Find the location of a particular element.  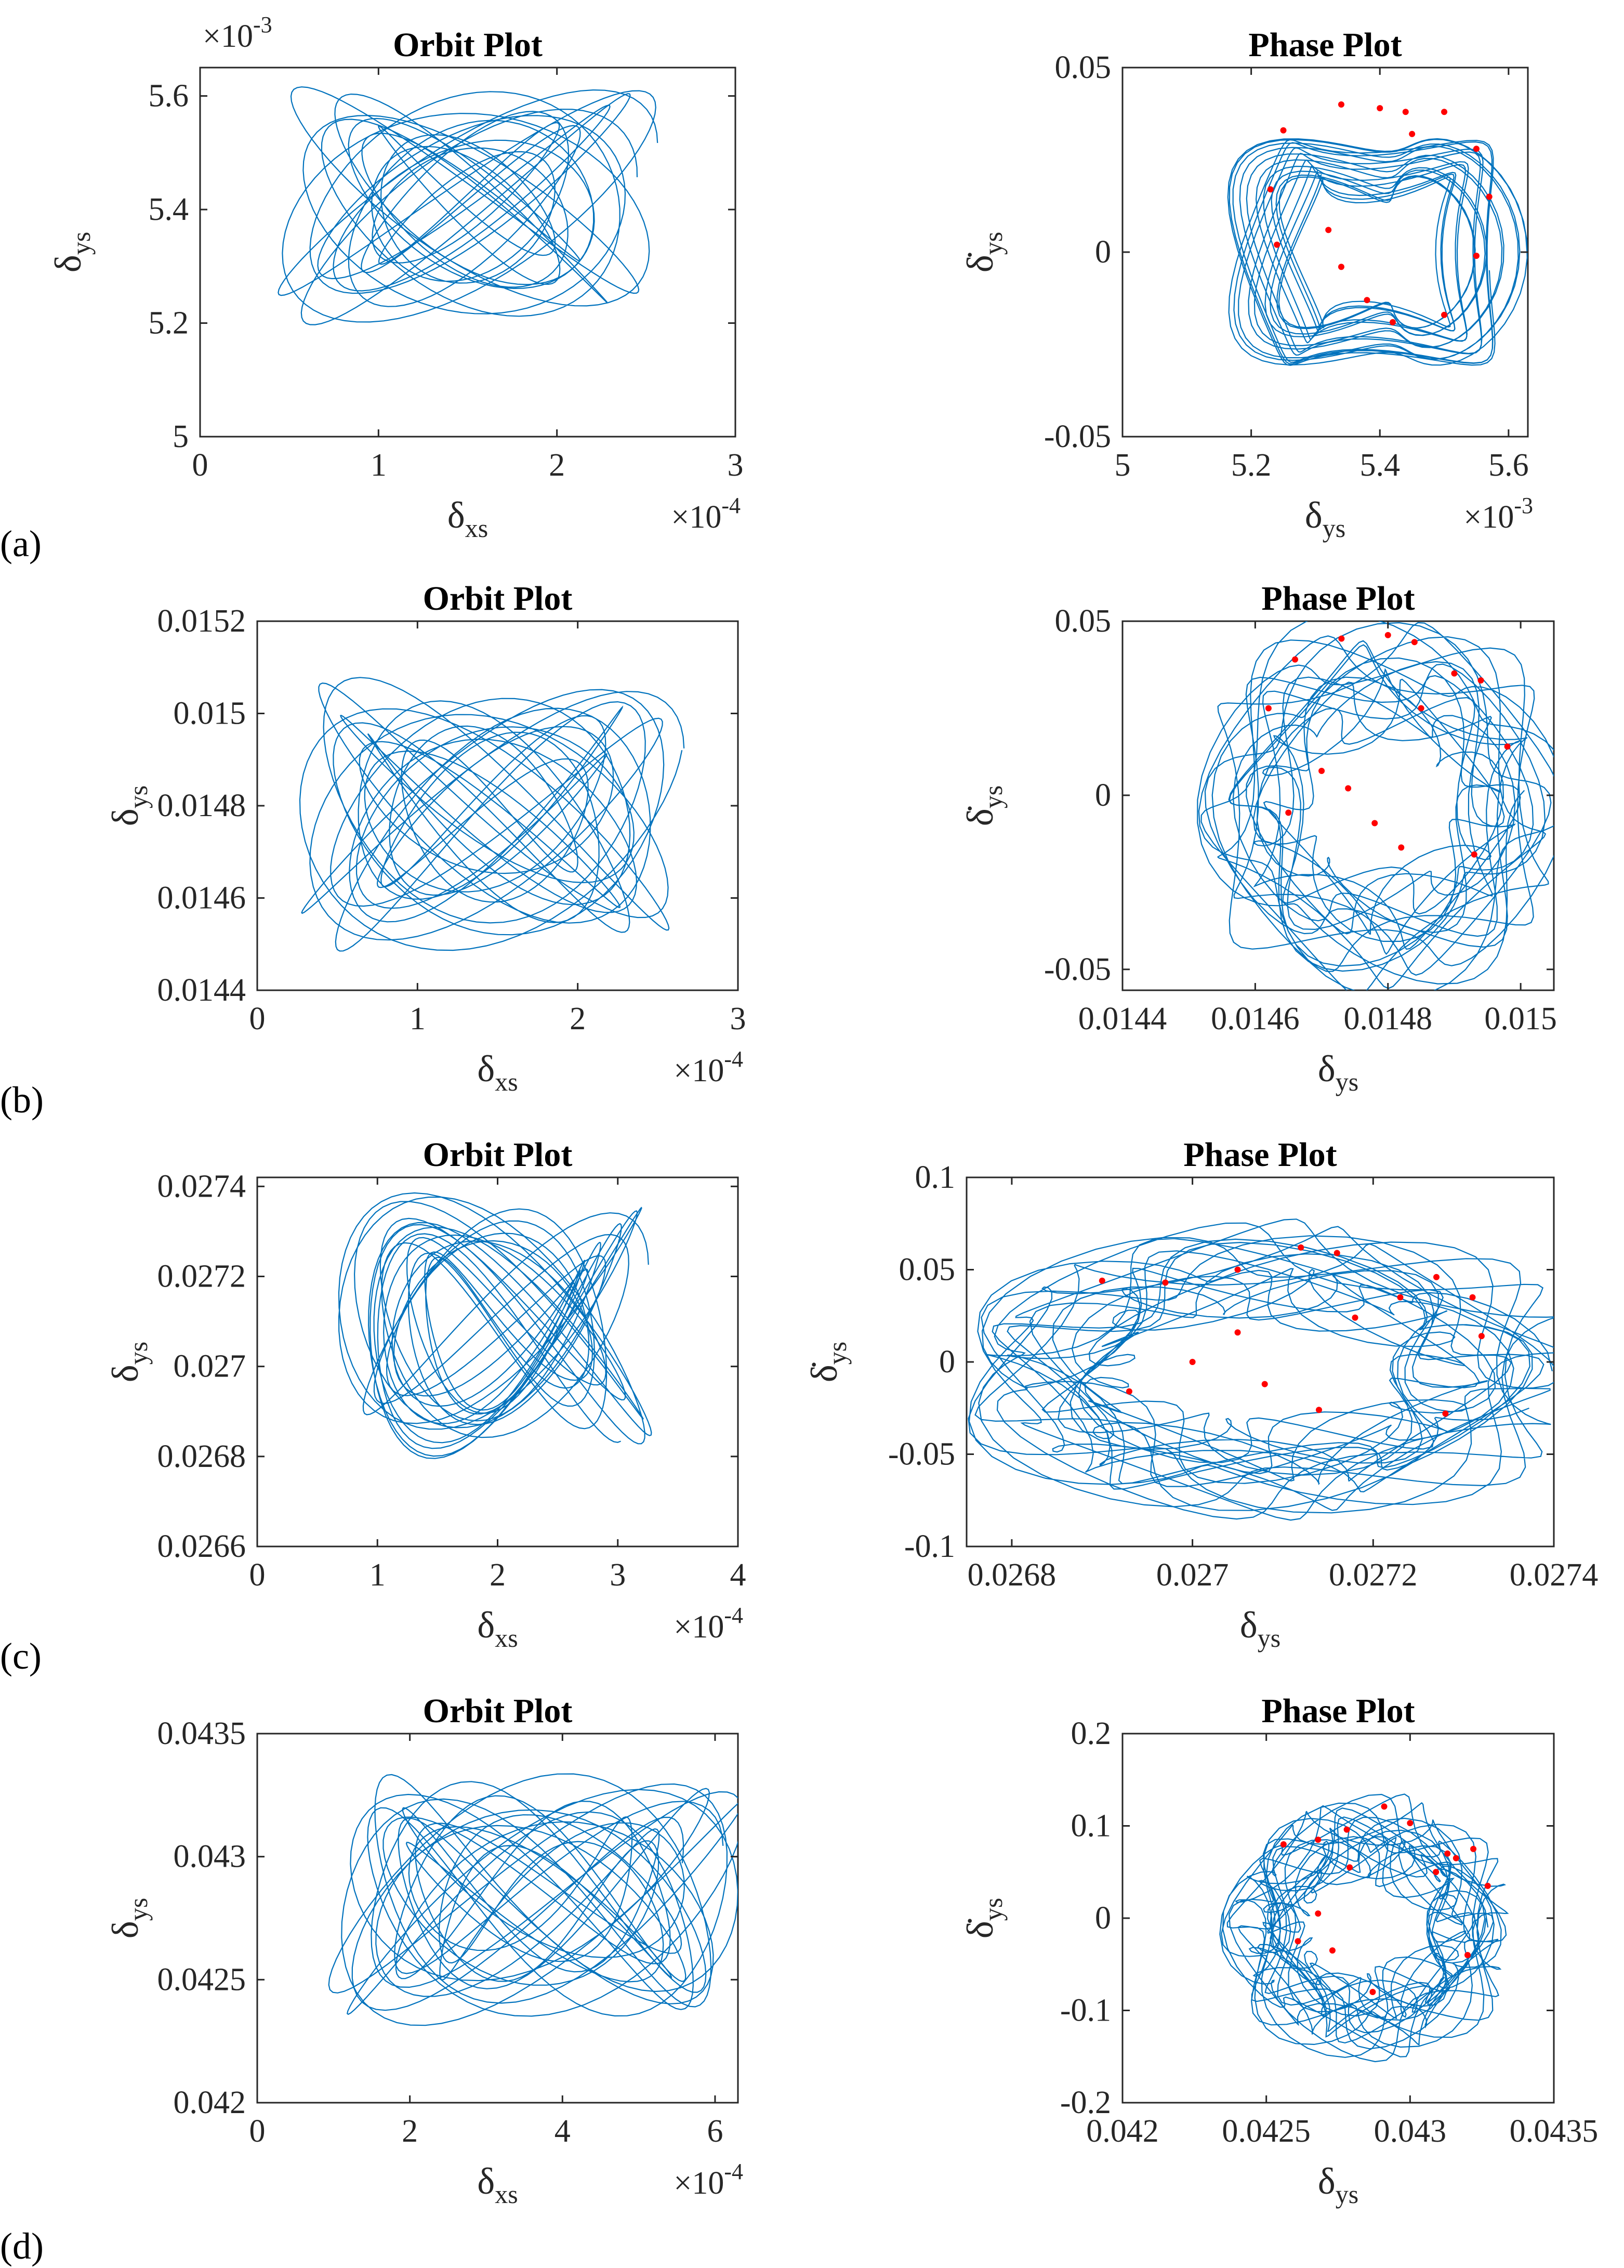

x-tick-label: 0.0274 is located at coordinates (1554, 1575).